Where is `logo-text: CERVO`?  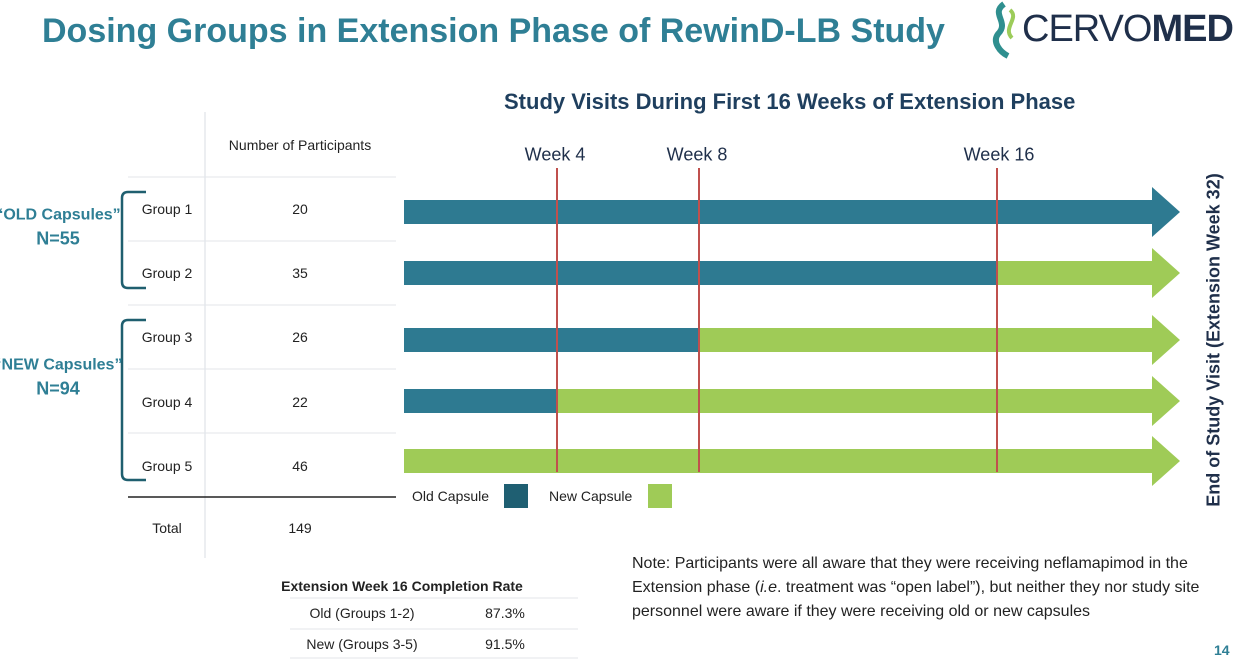 logo-text: CERVO is located at coordinates (1087, 29).